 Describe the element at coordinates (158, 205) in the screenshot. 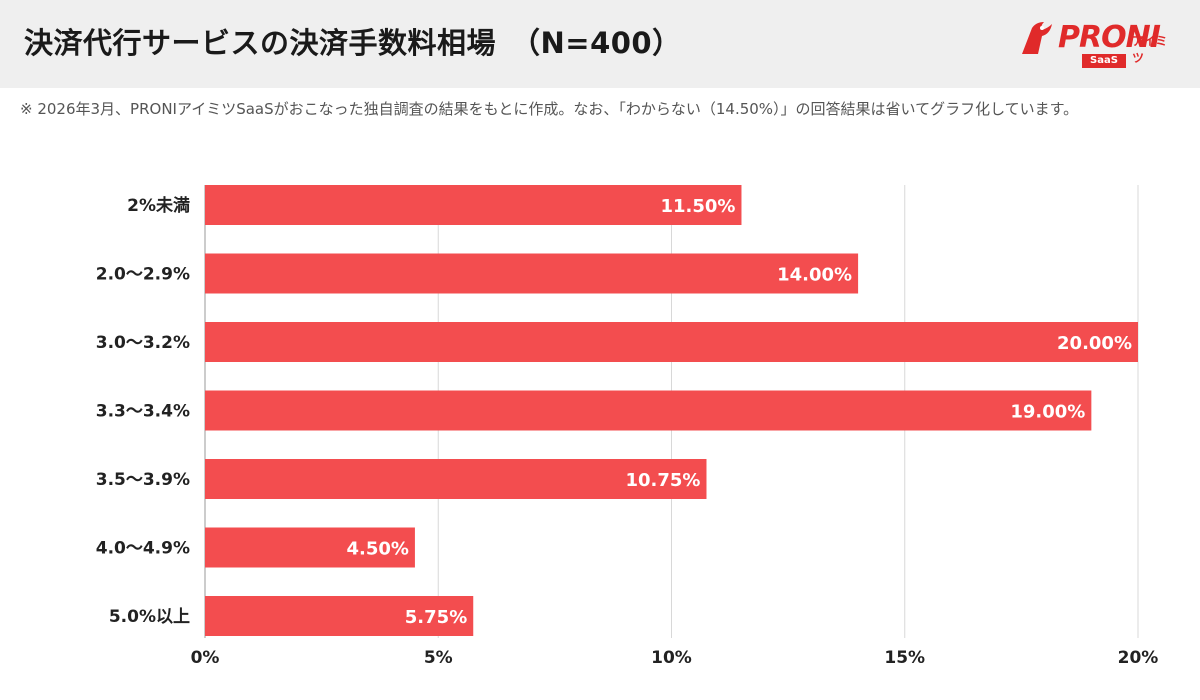

I see `category-label: 2%未満` at that location.